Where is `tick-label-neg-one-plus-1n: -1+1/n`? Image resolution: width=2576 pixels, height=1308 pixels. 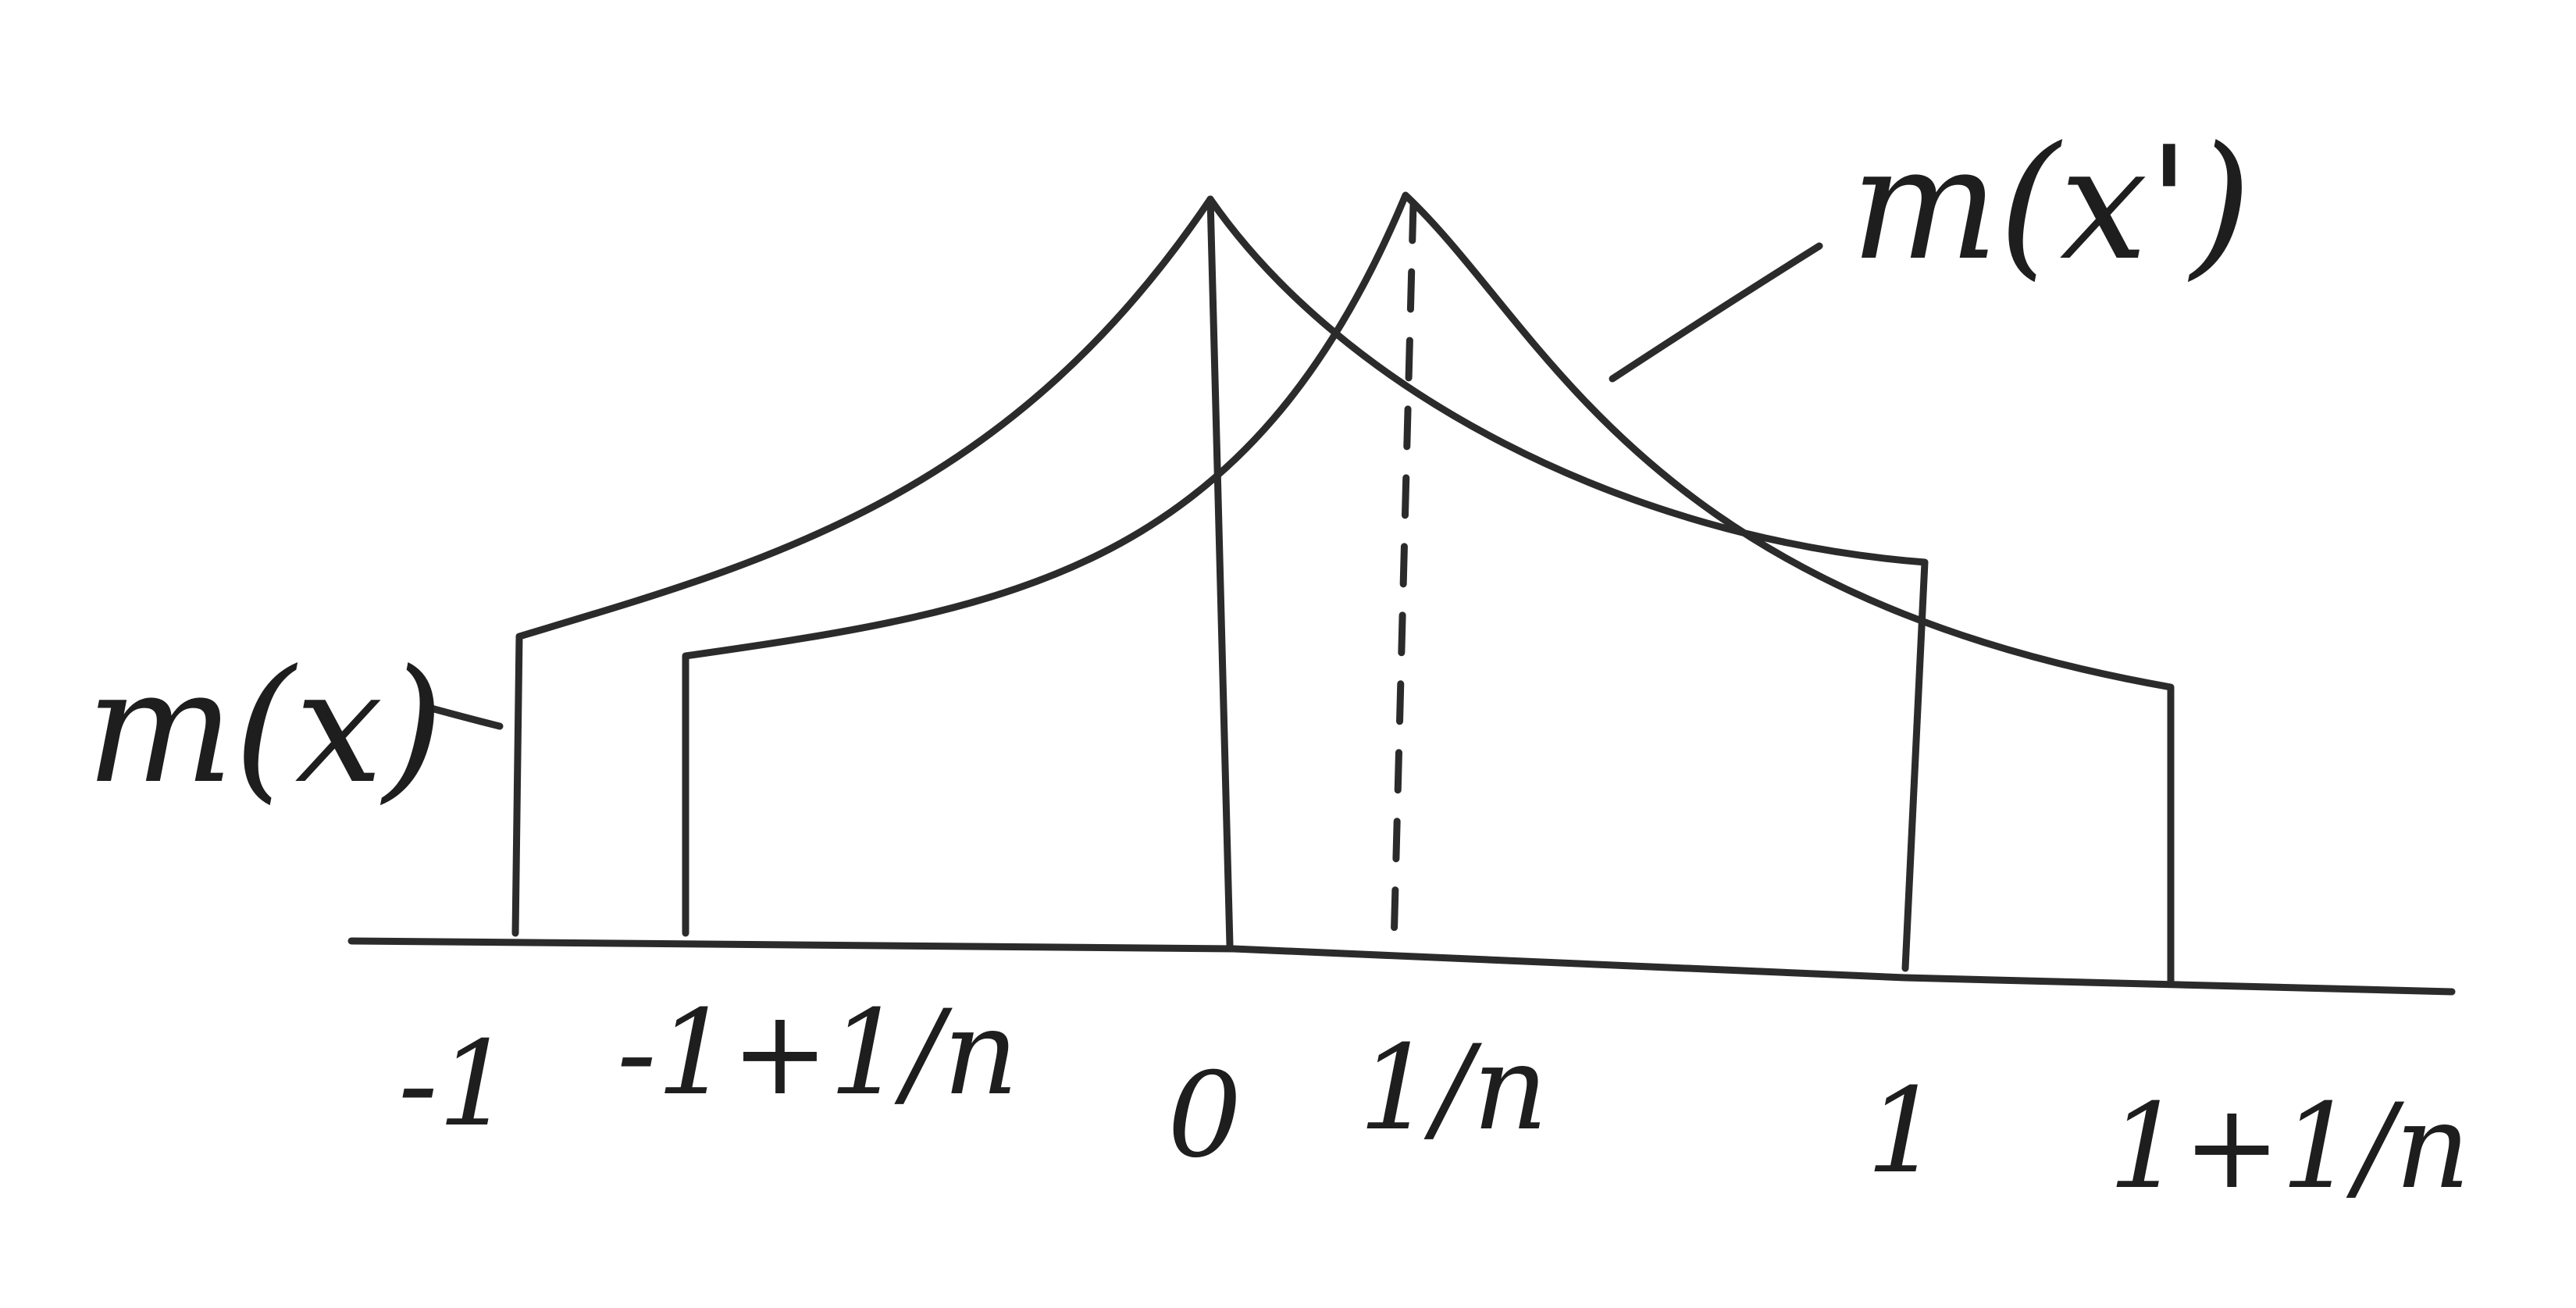
tick-label-neg-one-plus-1n: -1+1/n is located at coordinates (818, 1053).